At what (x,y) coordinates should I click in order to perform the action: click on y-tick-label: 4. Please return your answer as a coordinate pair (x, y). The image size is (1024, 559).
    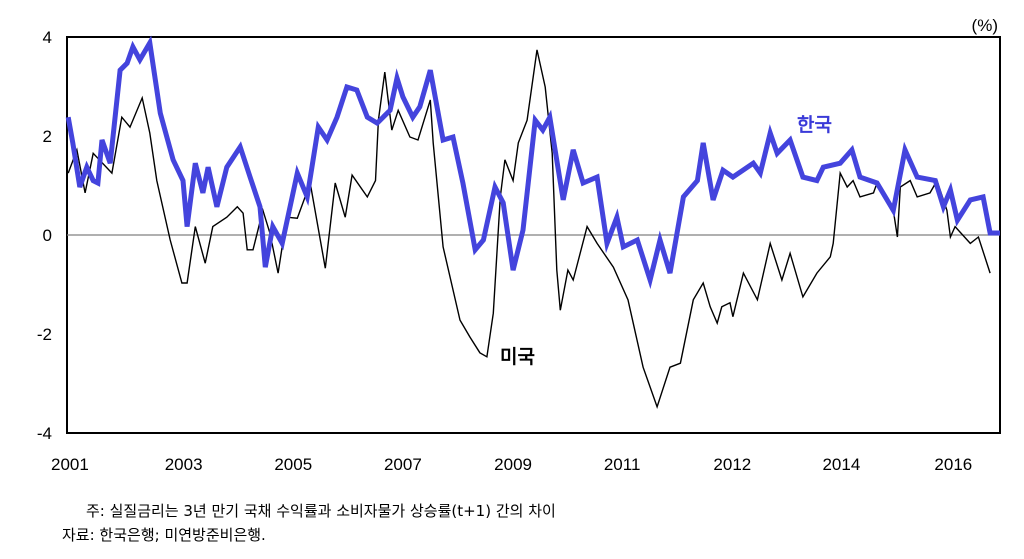
    Looking at the image, I should click on (47, 37).